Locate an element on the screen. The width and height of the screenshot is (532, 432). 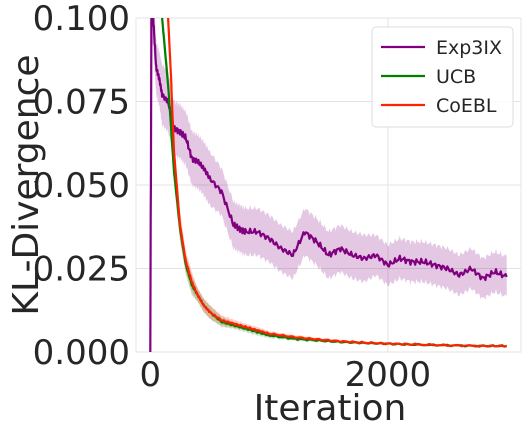
legend: Exp3IX UCB CoEBL is located at coordinates (442, 77).